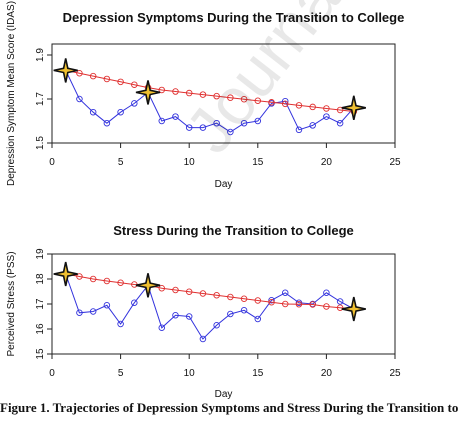 Image resolution: width=474 pixels, height=423 pixels. Describe the element at coordinates (395, 162) in the screenshot. I see `x-tick-label: 25` at that location.